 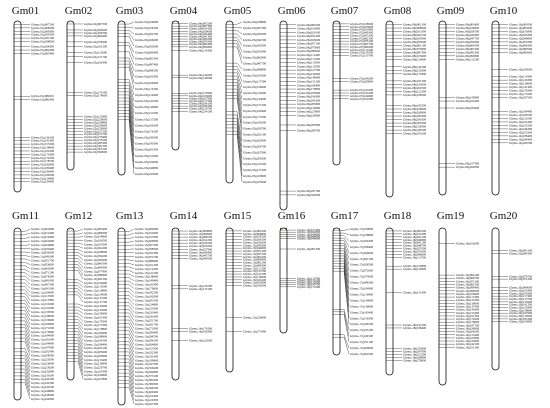 I want to click on gene-label: Glyma.20g158800, so click(x=521, y=310).